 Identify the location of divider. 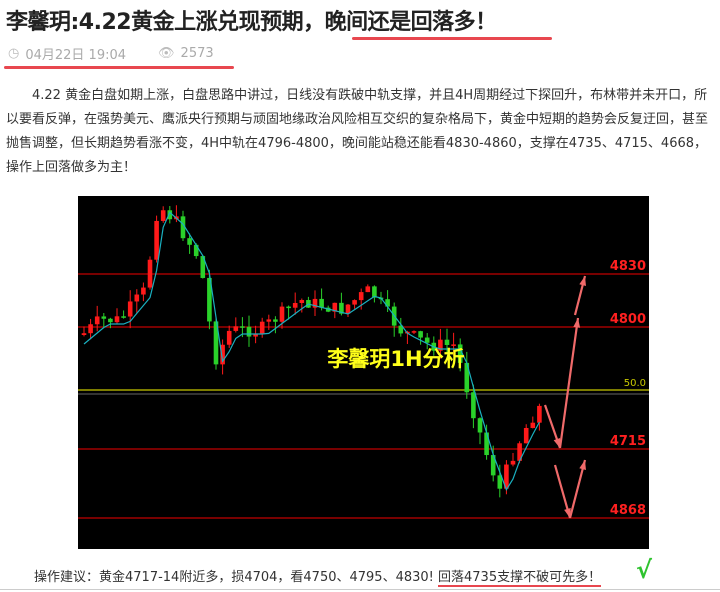
(360, 589).